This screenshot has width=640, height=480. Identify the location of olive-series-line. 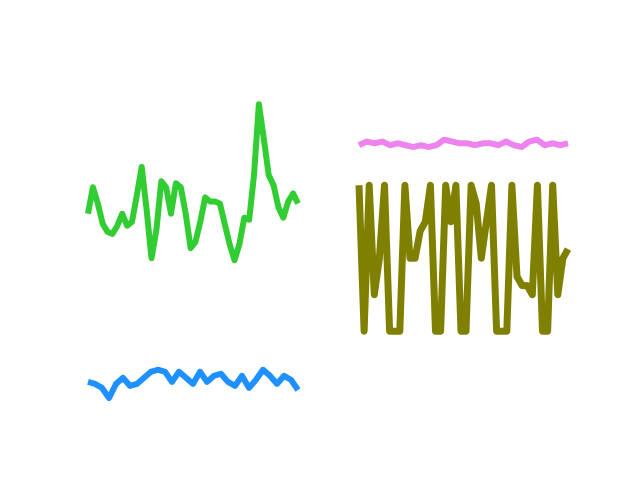
(463, 258).